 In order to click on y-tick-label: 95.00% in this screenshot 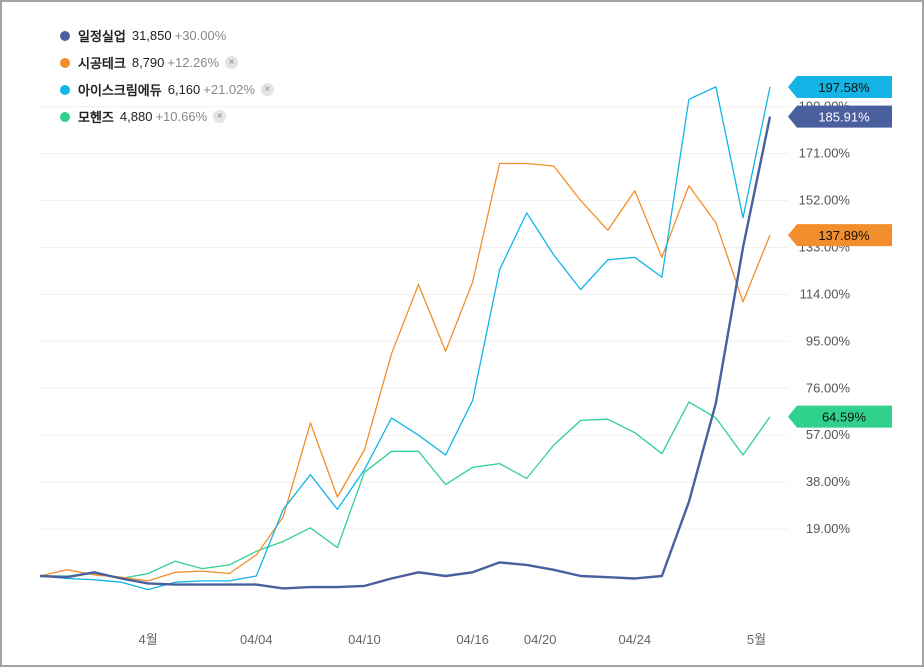, I will do `click(828, 340)`.